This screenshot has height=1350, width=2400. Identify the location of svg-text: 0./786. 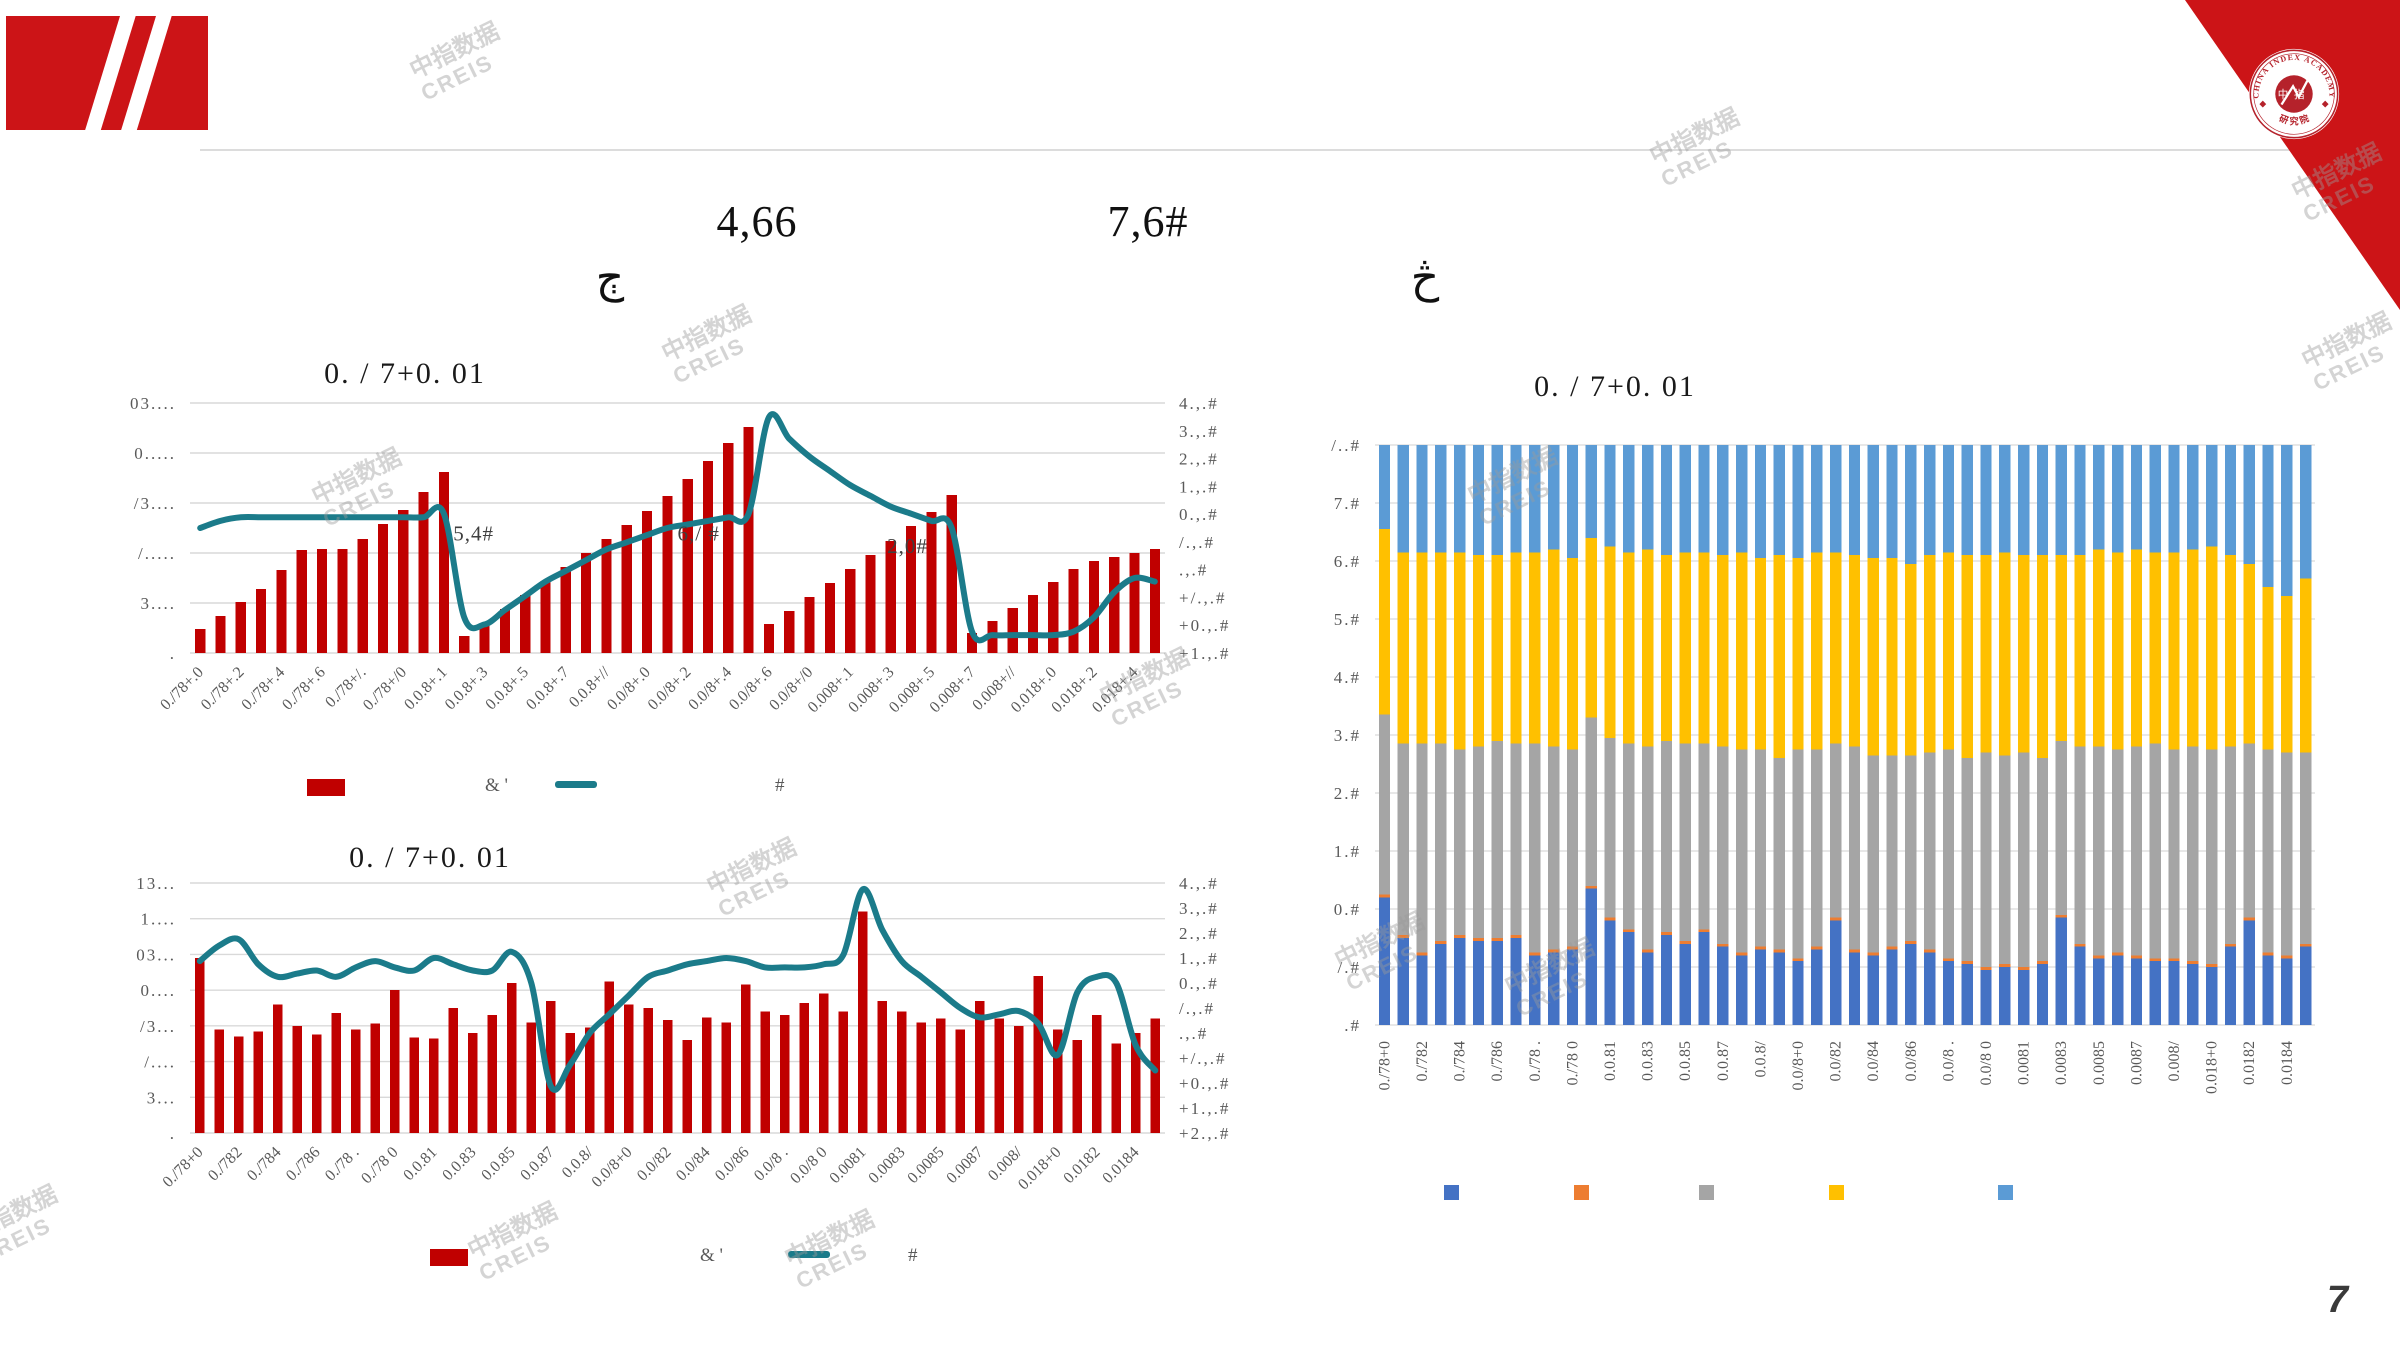
(1497, 1061).